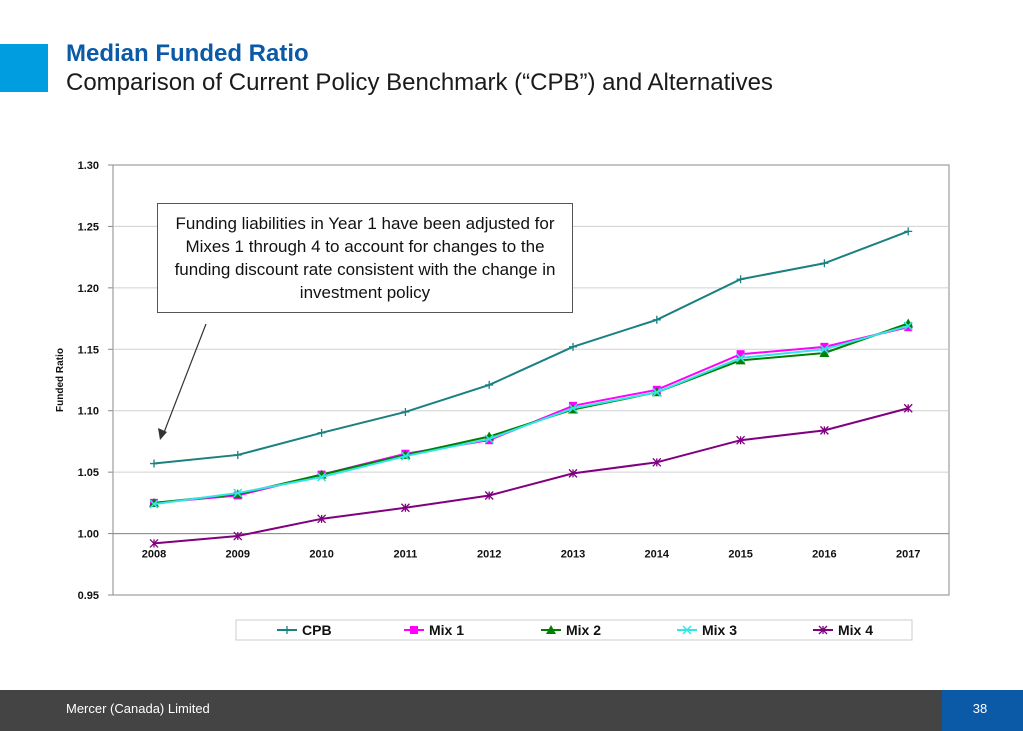  What do you see at coordinates (583, 630) in the screenshot?
I see `legend-label-mix-2: Mix 2` at bounding box center [583, 630].